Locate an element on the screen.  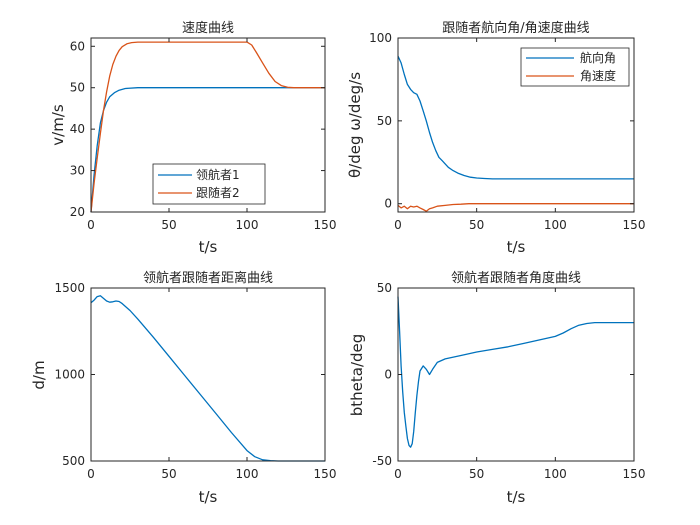
y-axis-label: d/m is located at coordinates (39, 374).